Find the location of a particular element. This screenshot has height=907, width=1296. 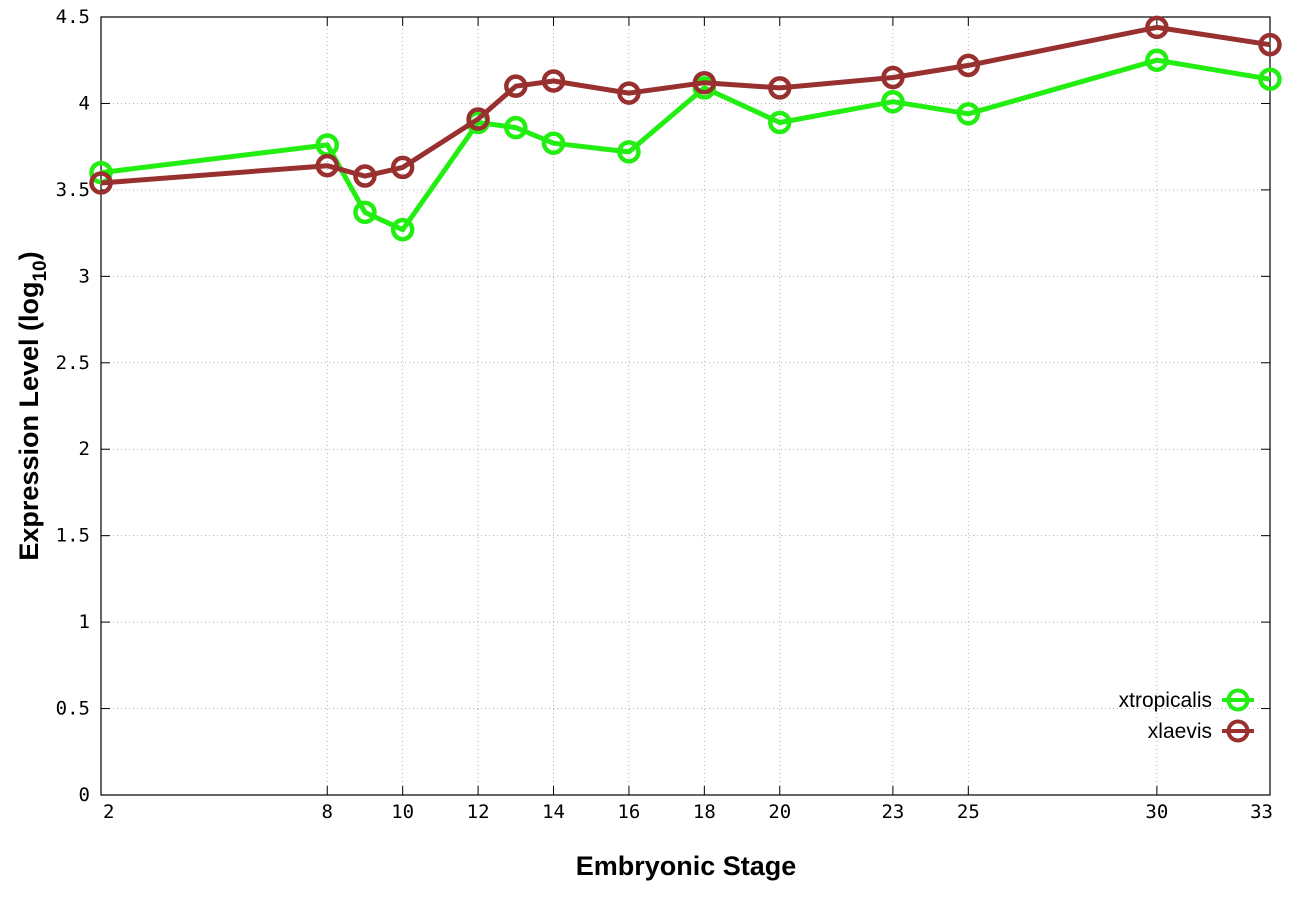

legend-label-xlaevis: xlaevis is located at coordinates (1180, 731).